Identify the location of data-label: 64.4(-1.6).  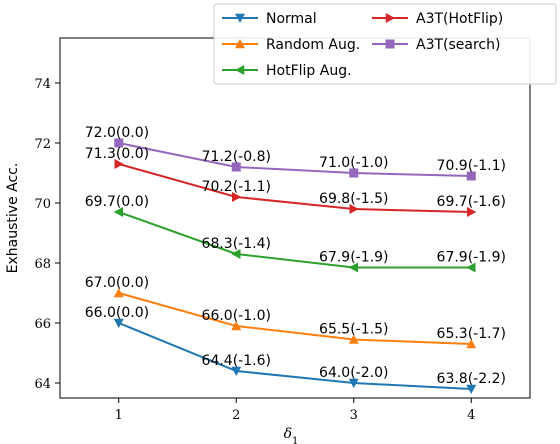
(236, 361).